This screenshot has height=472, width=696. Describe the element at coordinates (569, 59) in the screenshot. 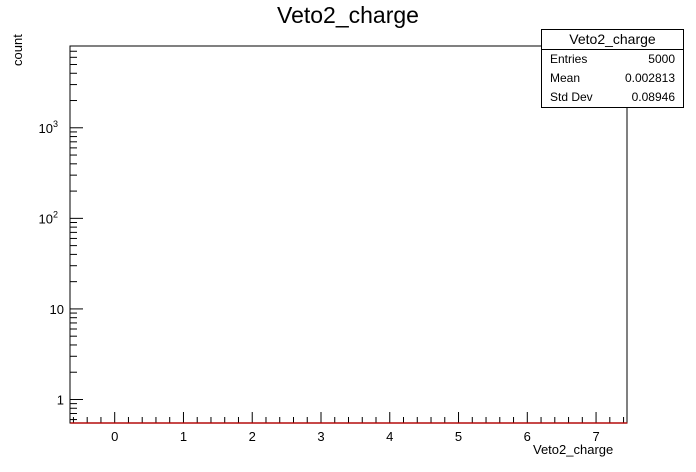

I see `stats-key: Entries` at that location.